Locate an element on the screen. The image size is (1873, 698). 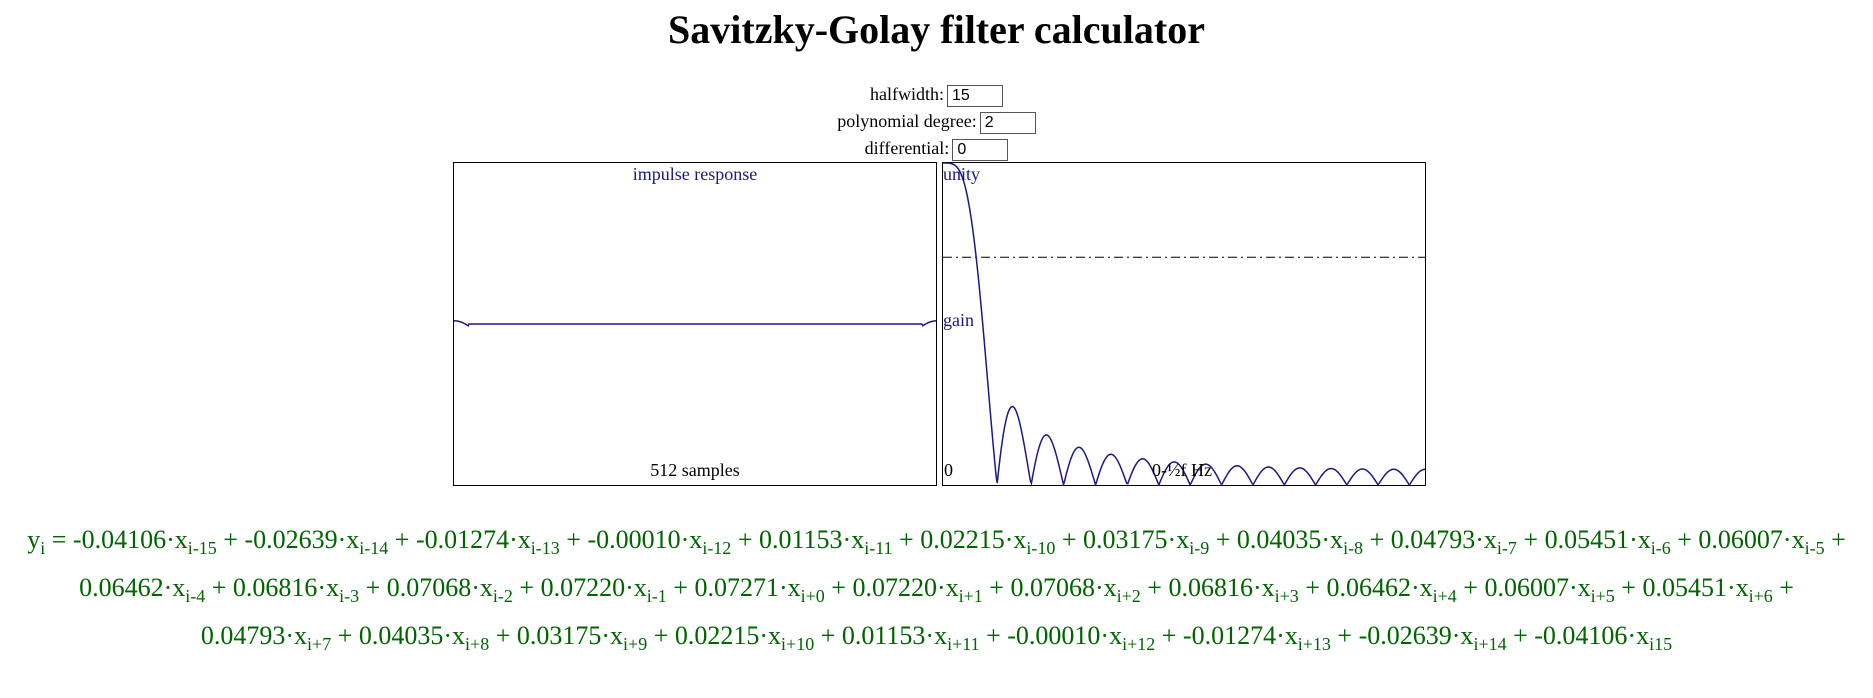
impulse-response-panel: impulse response 512 samples is located at coordinates (695, 324).